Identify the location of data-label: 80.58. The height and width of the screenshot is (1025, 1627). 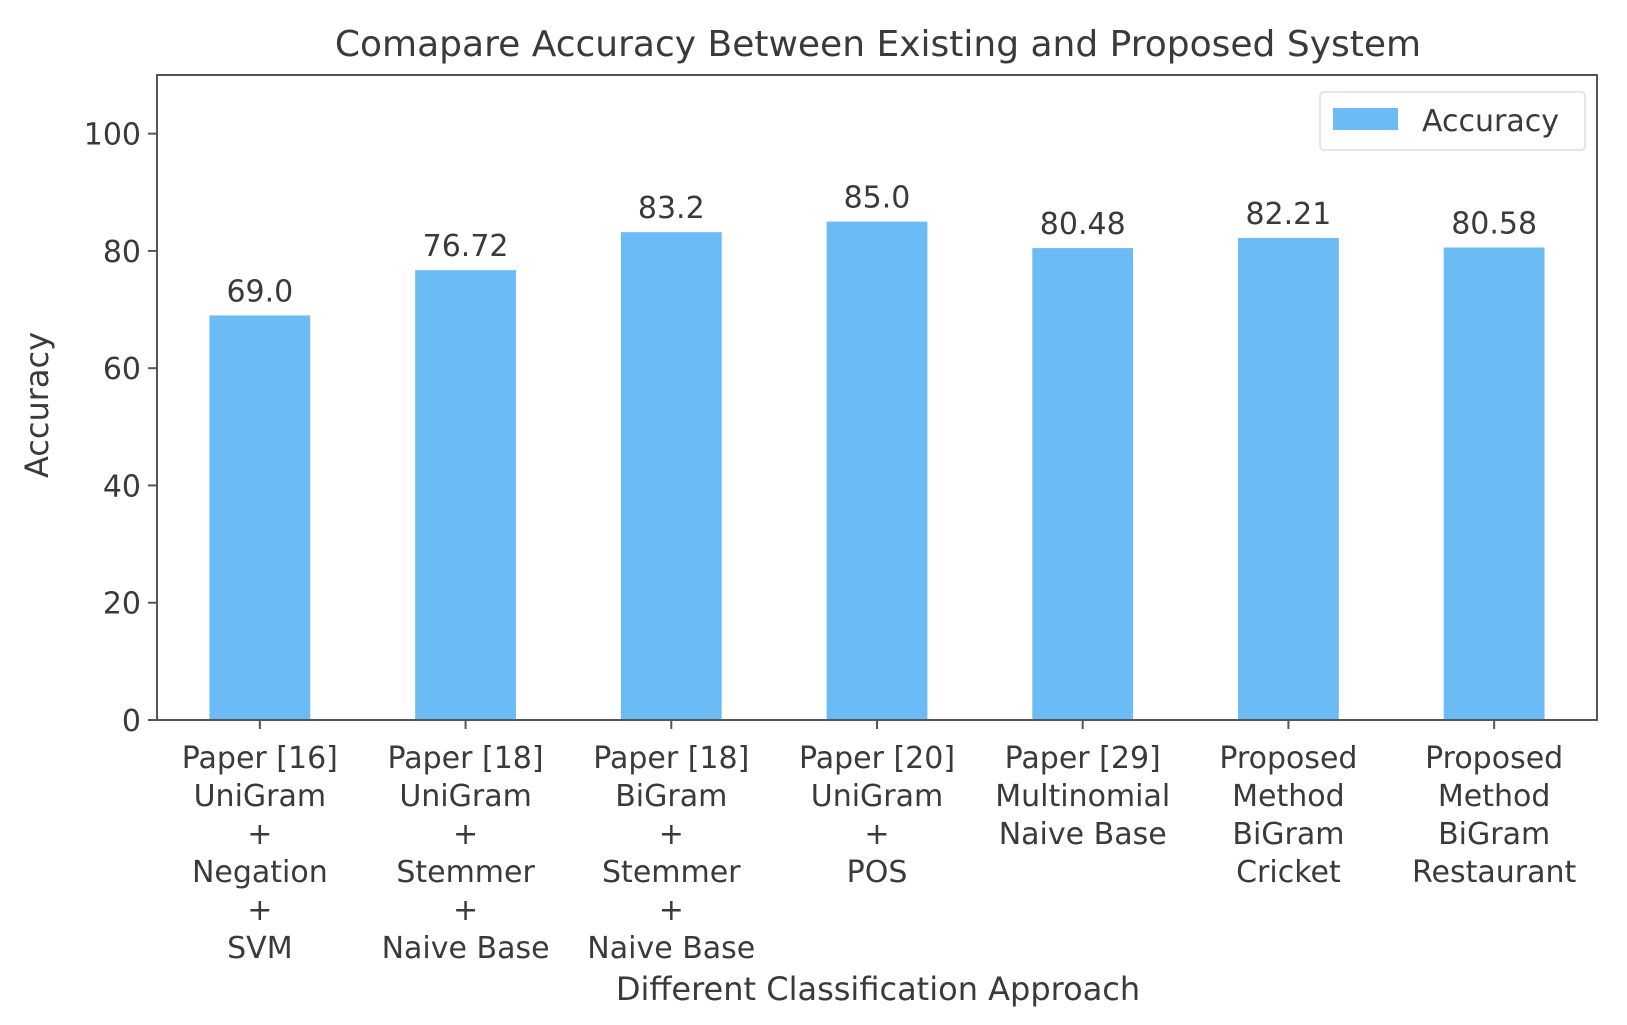
(1494, 224).